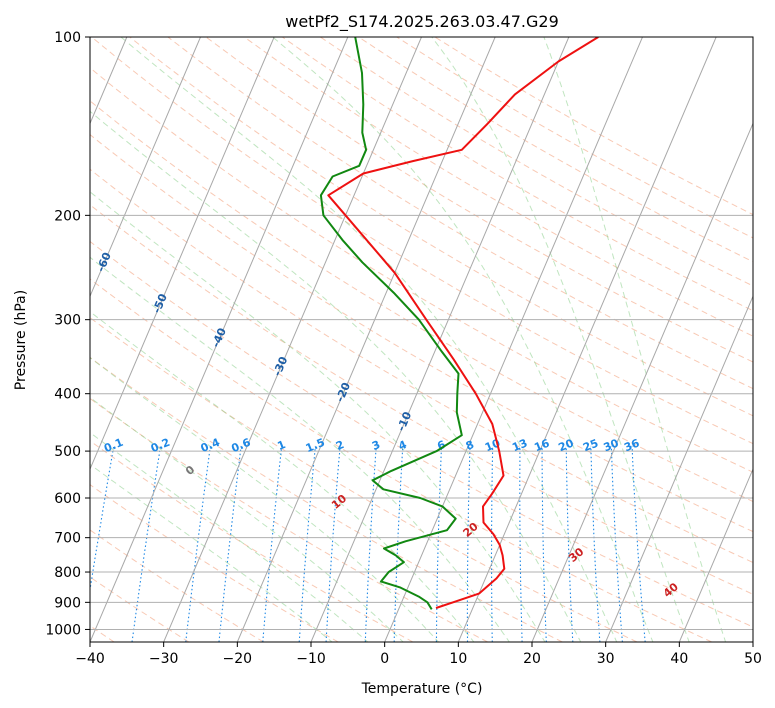  What do you see at coordinates (63, 630) in the screenshot?
I see `y-tick-label: 1000` at bounding box center [63, 630].